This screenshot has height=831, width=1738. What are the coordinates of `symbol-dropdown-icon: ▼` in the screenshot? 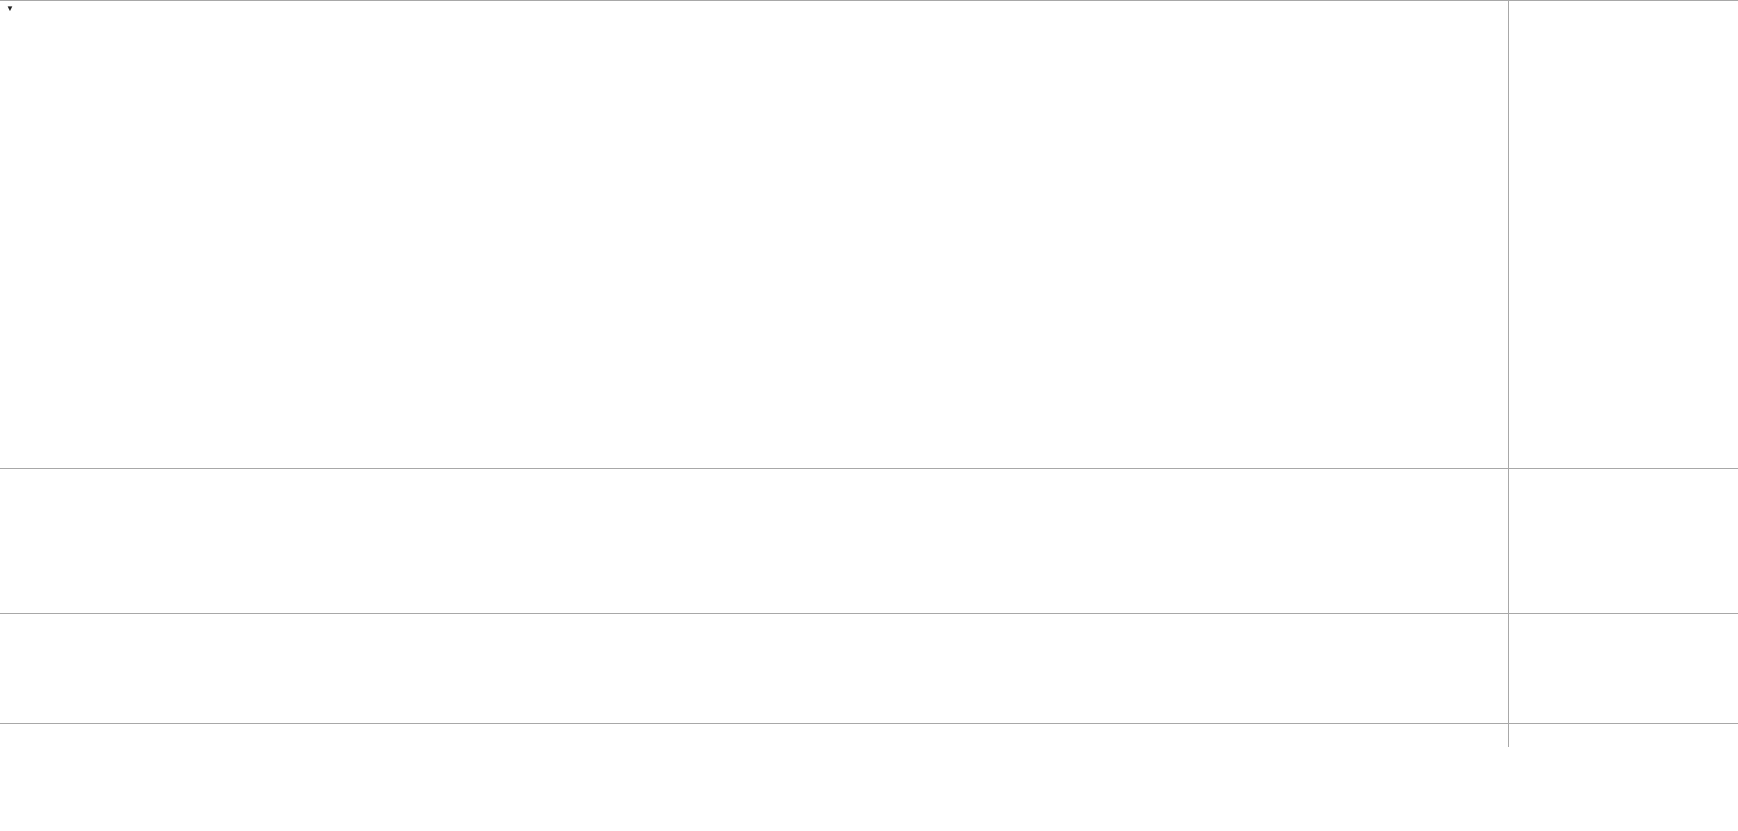 It's located at (10, 8).